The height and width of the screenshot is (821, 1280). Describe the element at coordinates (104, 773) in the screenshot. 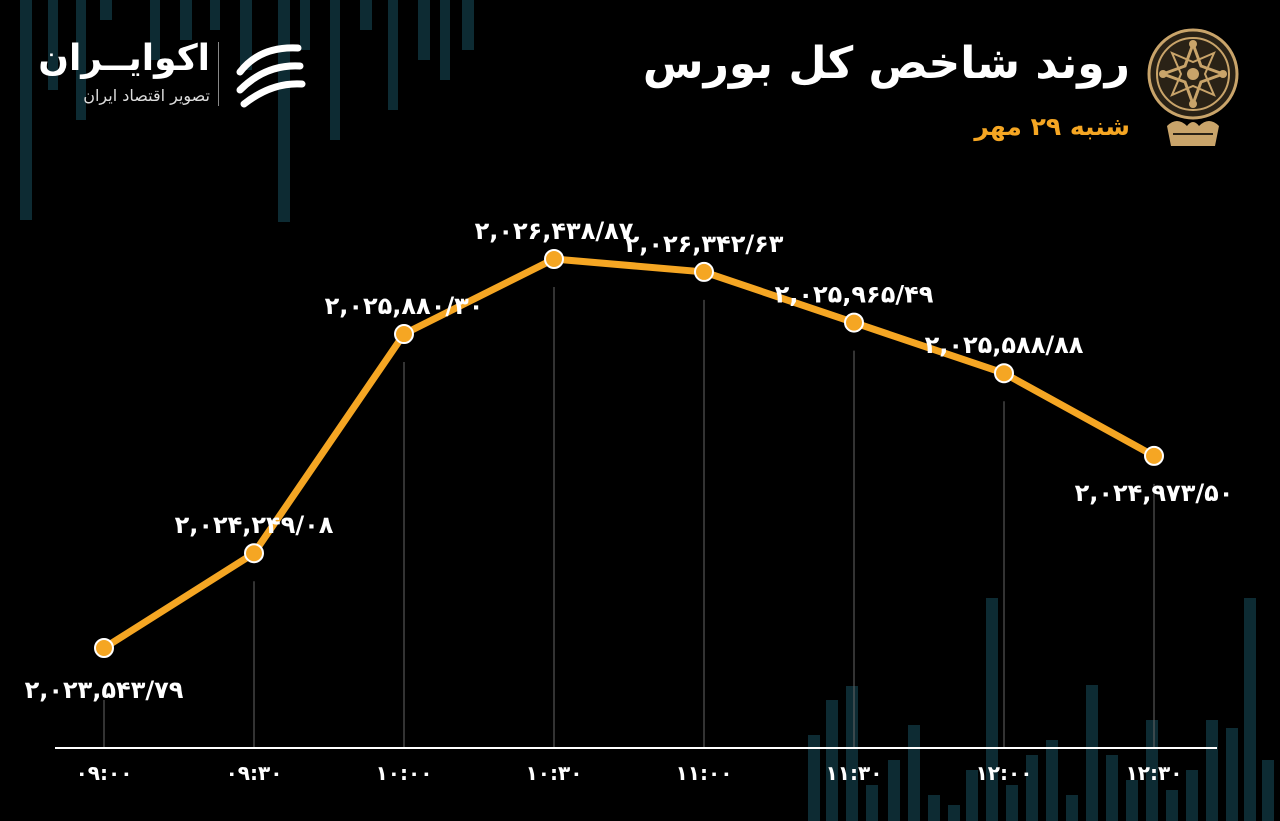

I see `x-tick-label: ۰۹:۰۰` at that location.